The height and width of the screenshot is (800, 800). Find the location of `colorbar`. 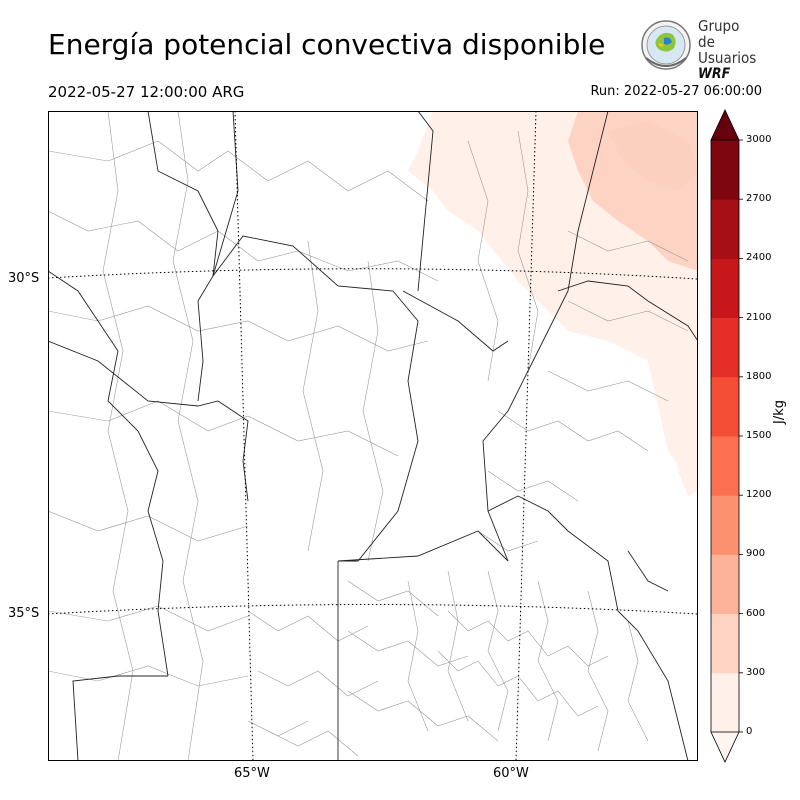

colorbar is located at coordinates (726, 436).